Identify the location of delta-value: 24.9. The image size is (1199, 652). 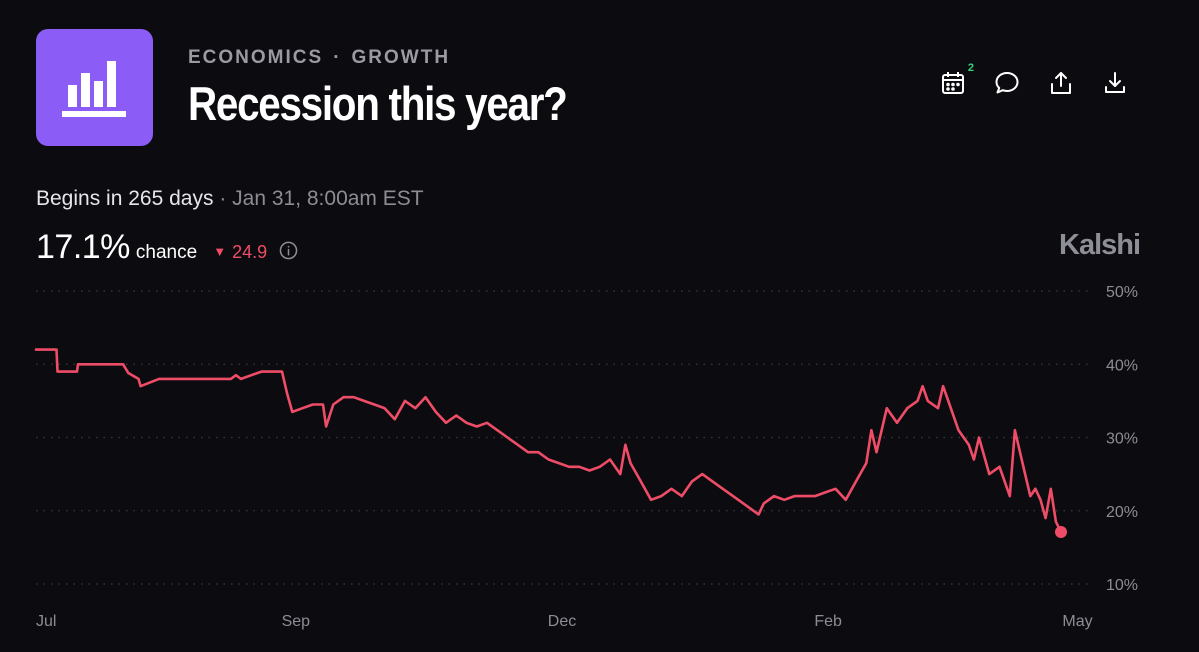
(250, 252).